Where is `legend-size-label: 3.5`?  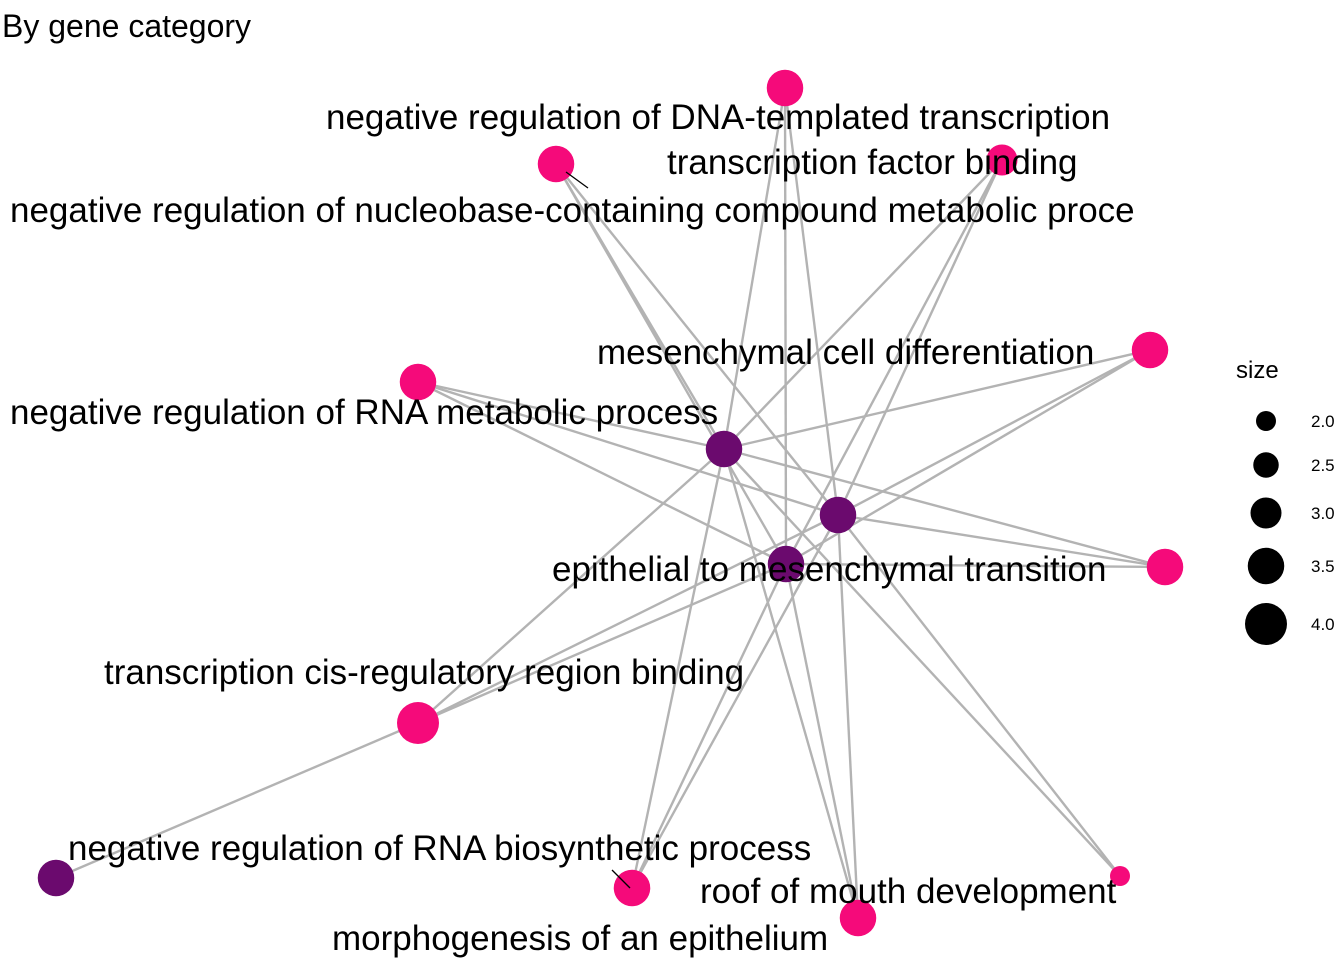
legend-size-label: 3.5 is located at coordinates (1323, 566).